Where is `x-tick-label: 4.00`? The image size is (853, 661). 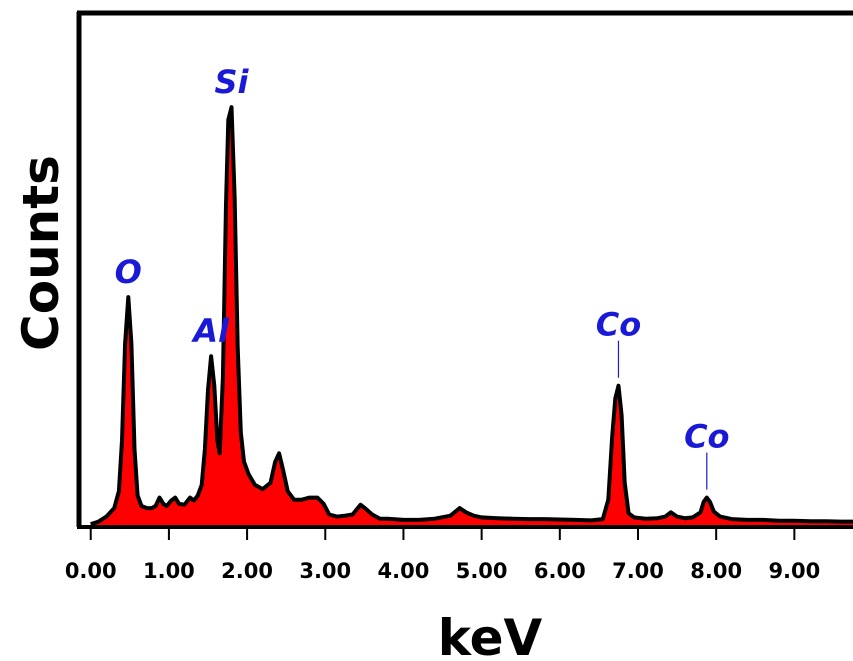 x-tick-label: 4.00 is located at coordinates (404, 571).